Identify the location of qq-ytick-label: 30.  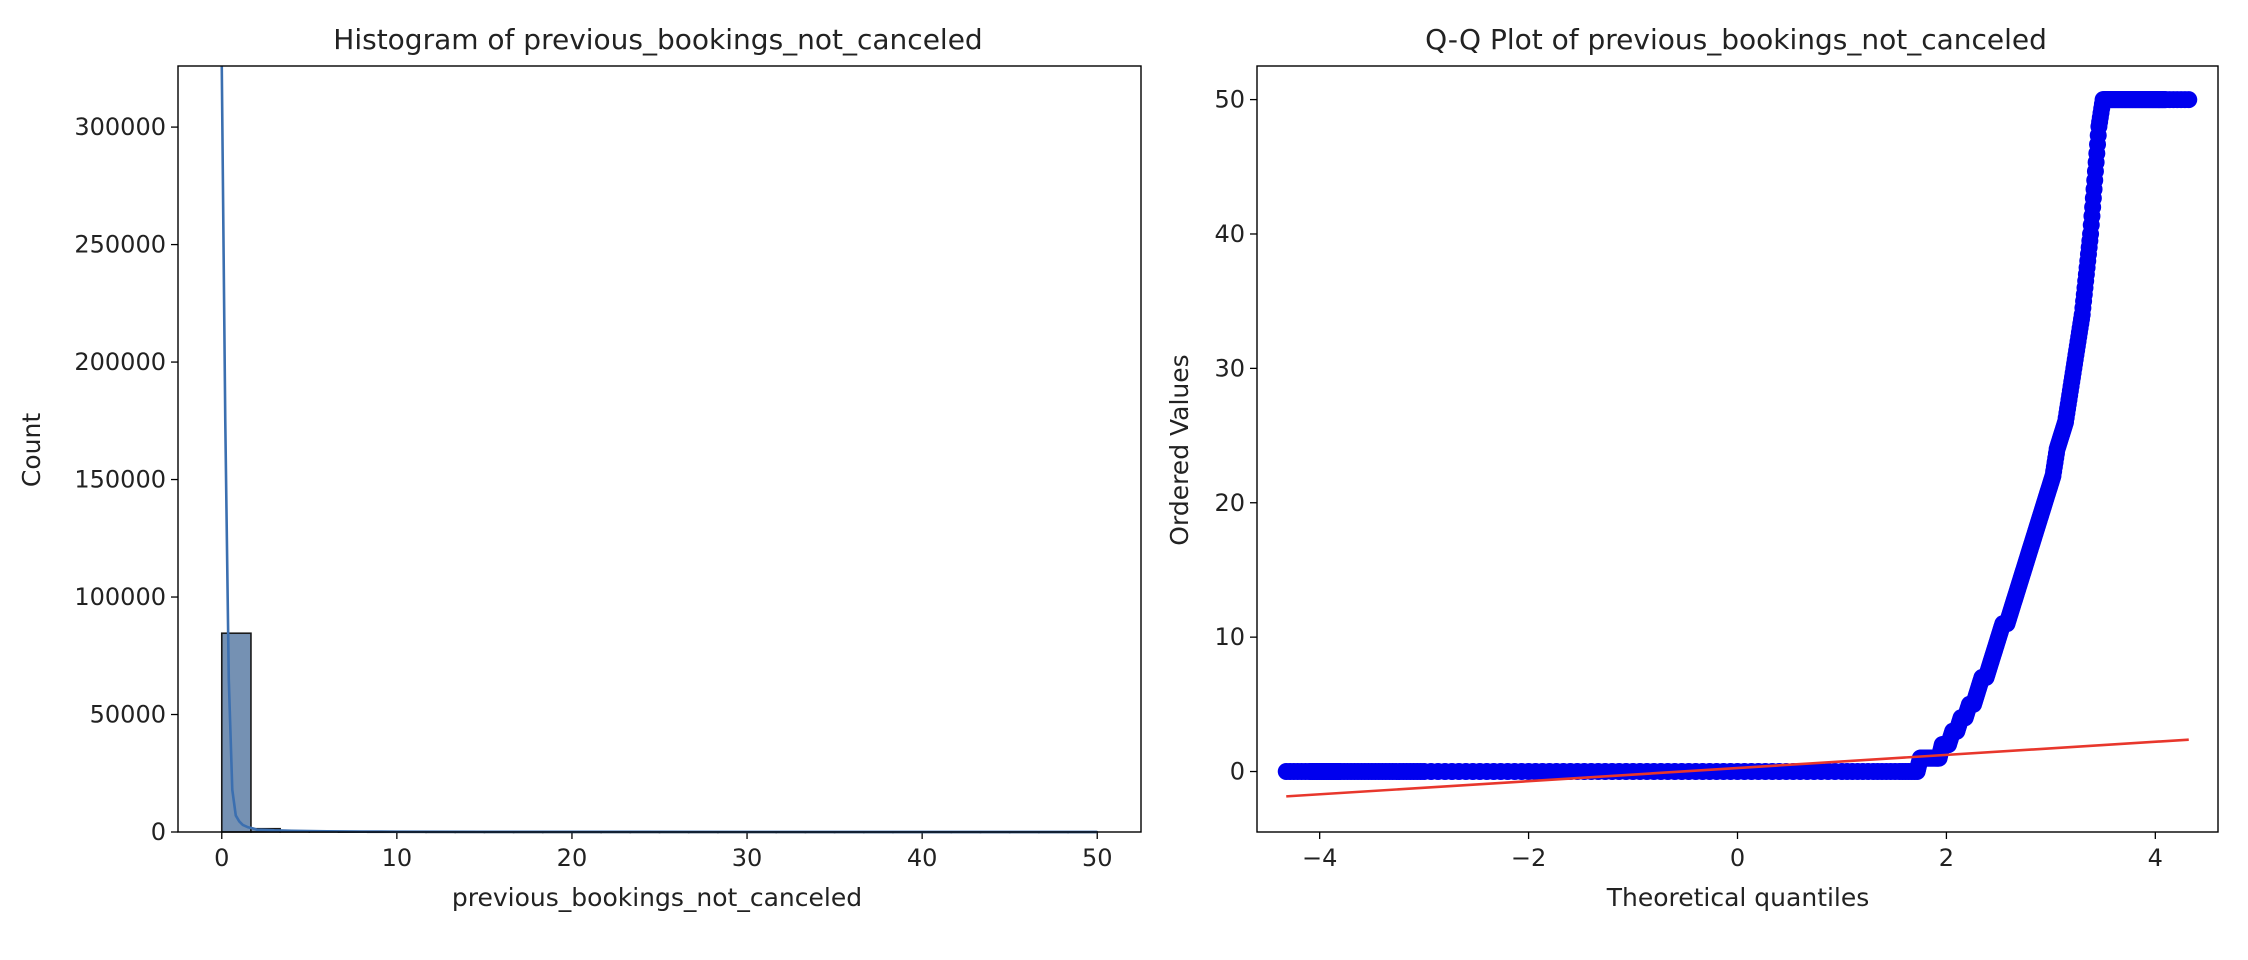
(1229, 368).